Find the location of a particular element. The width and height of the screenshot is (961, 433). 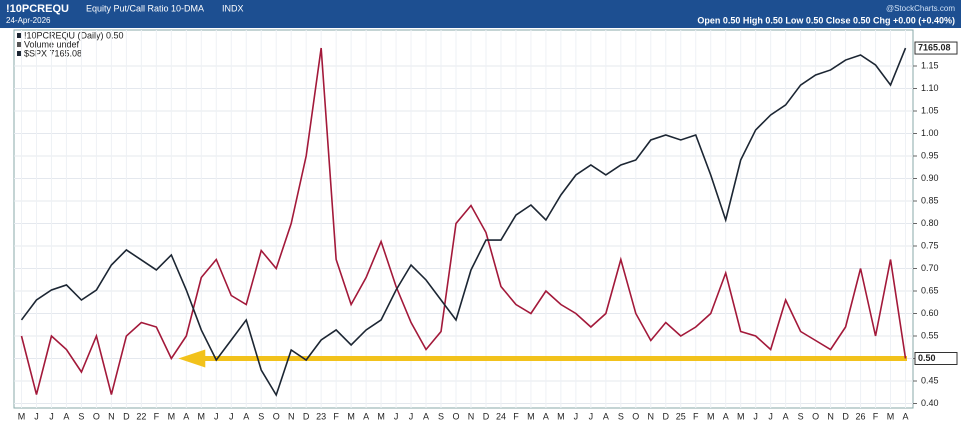

y-tick-label: 0.40 is located at coordinates (930, 403).